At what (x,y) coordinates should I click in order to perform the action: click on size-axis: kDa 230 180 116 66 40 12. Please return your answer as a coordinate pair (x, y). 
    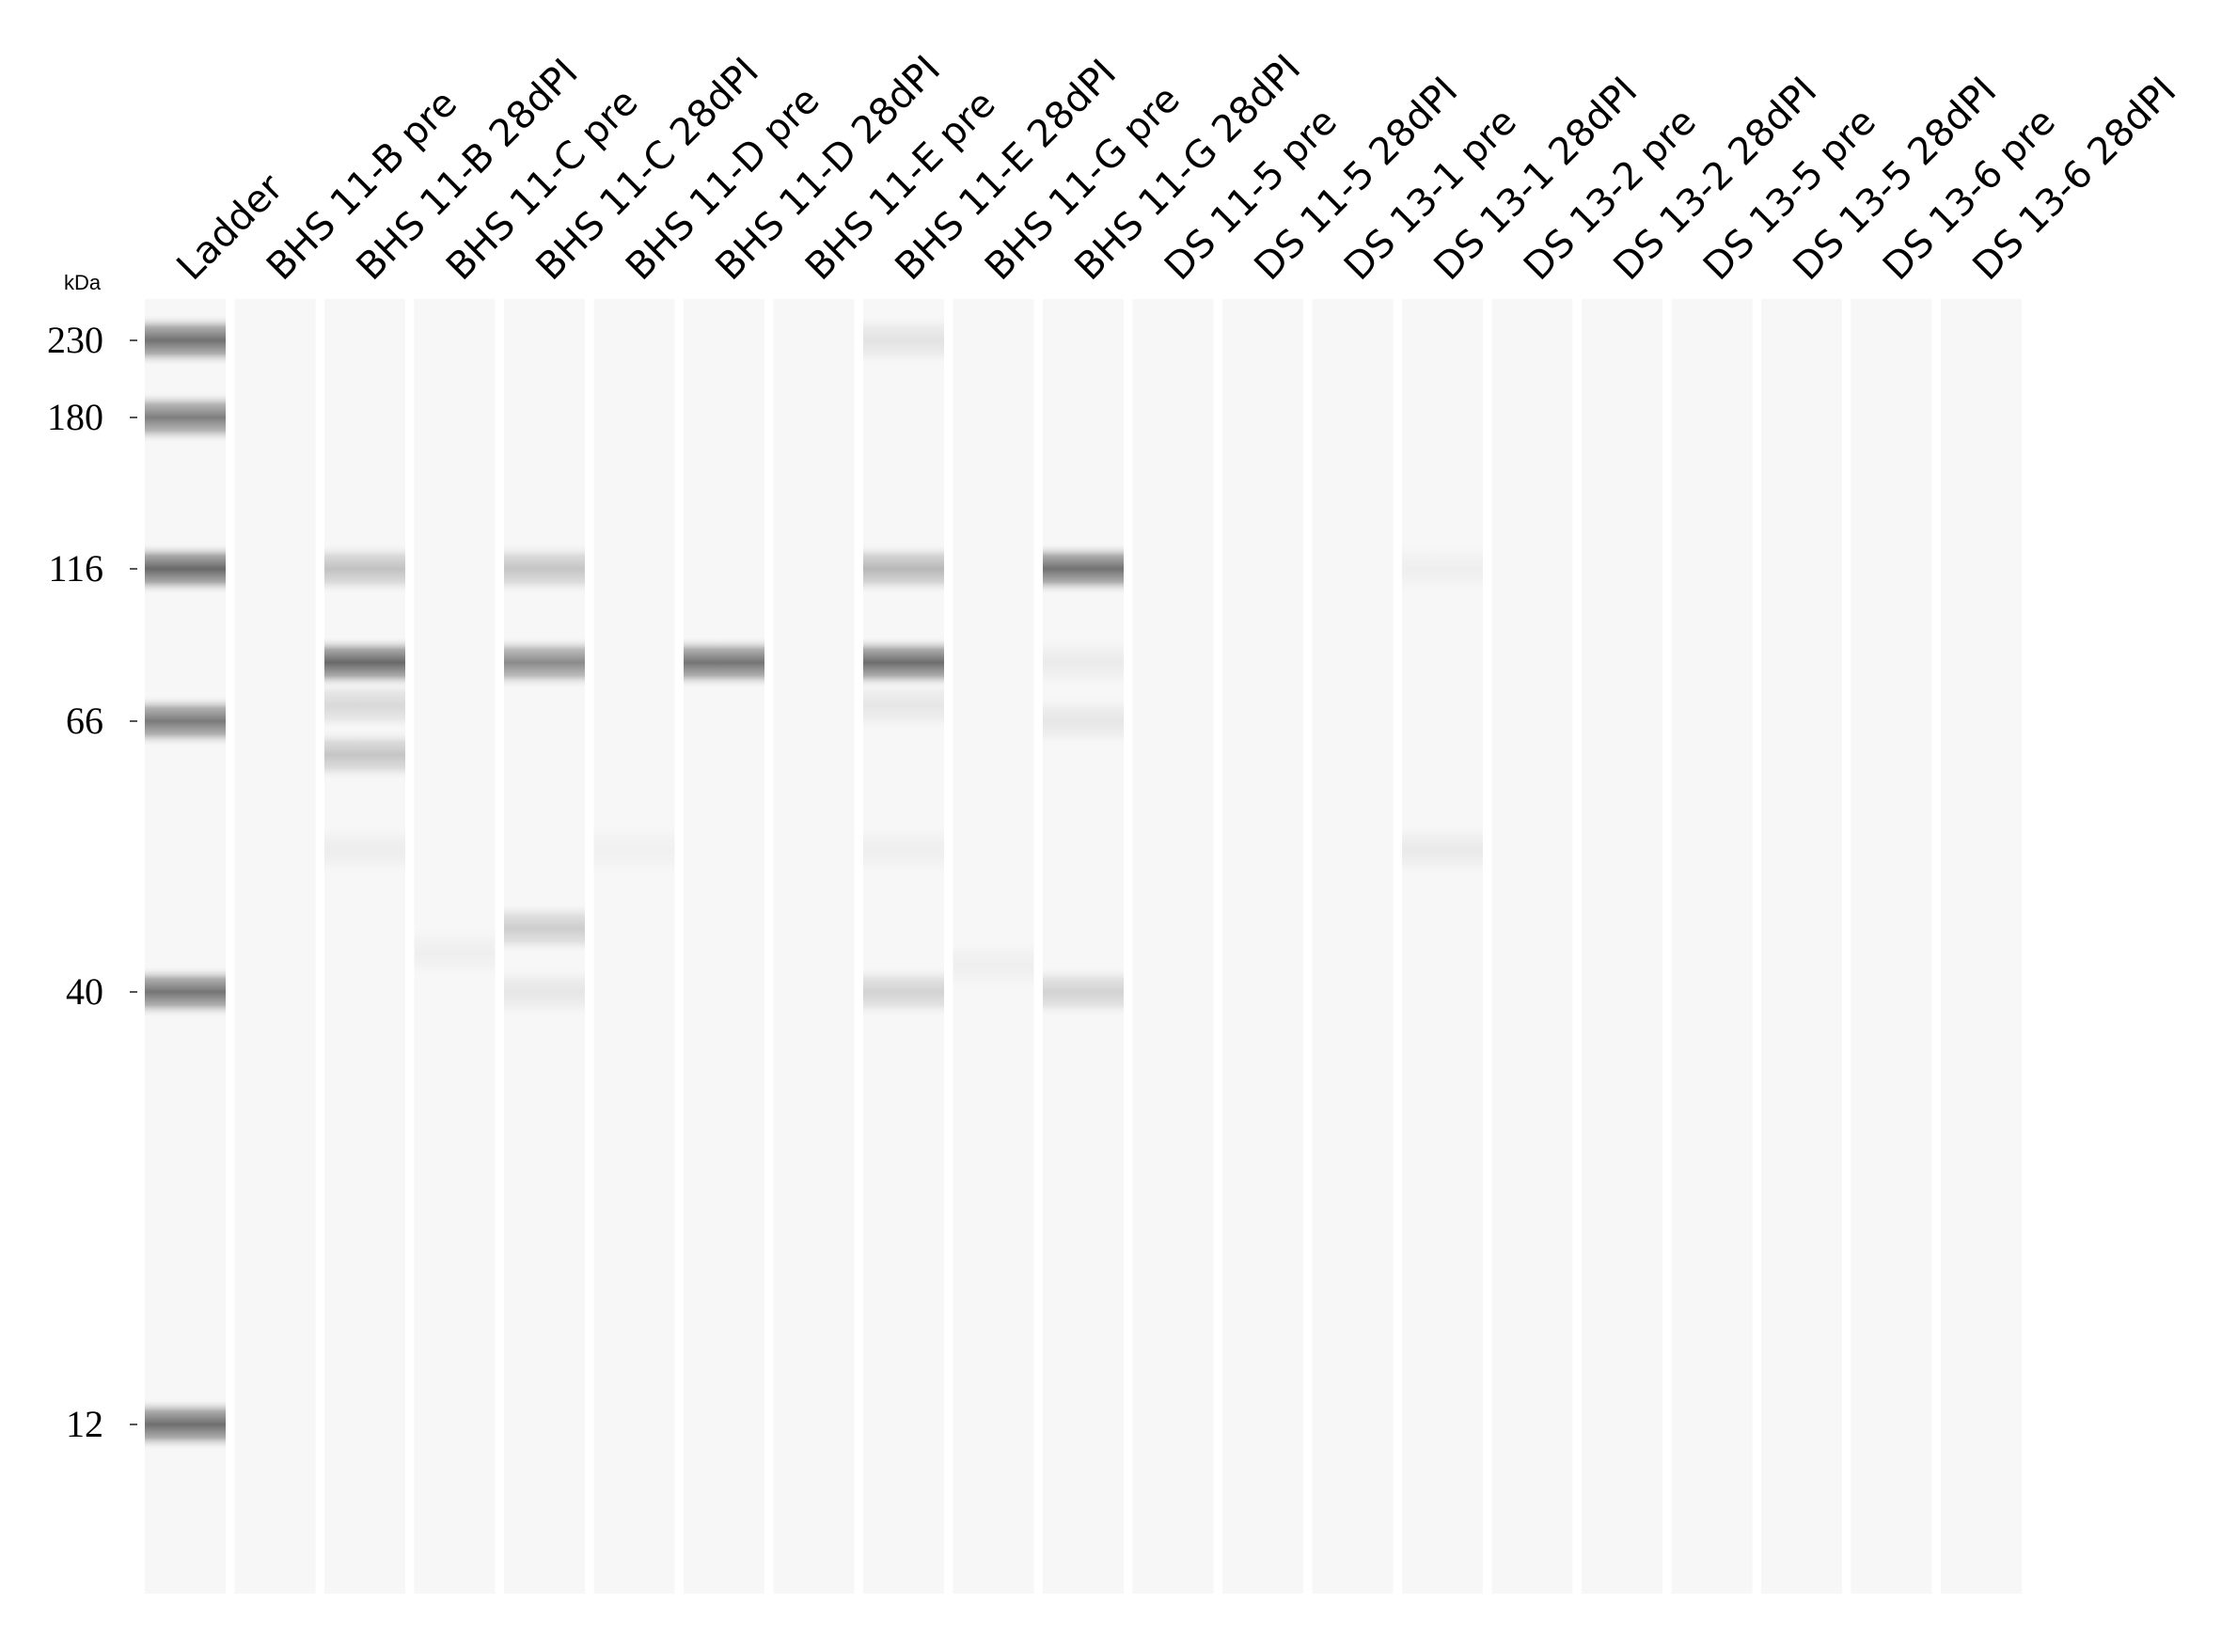
    Looking at the image, I should click on (92, 858).